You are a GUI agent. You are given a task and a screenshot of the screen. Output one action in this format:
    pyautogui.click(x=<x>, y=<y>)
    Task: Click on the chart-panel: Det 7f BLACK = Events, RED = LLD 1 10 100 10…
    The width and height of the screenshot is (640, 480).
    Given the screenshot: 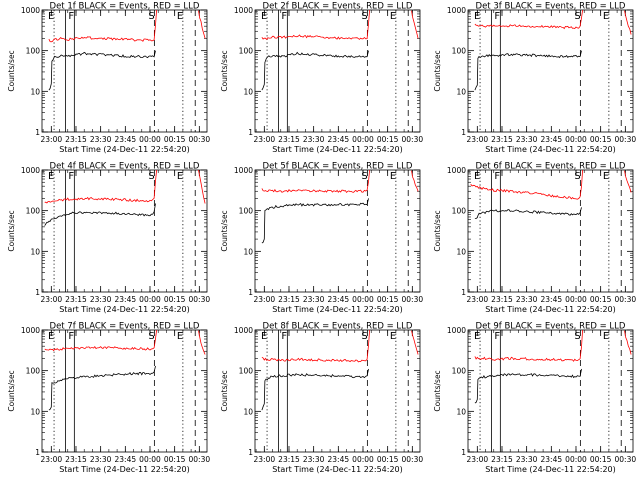 What is the action you would take?
    pyautogui.click(x=108, y=398)
    